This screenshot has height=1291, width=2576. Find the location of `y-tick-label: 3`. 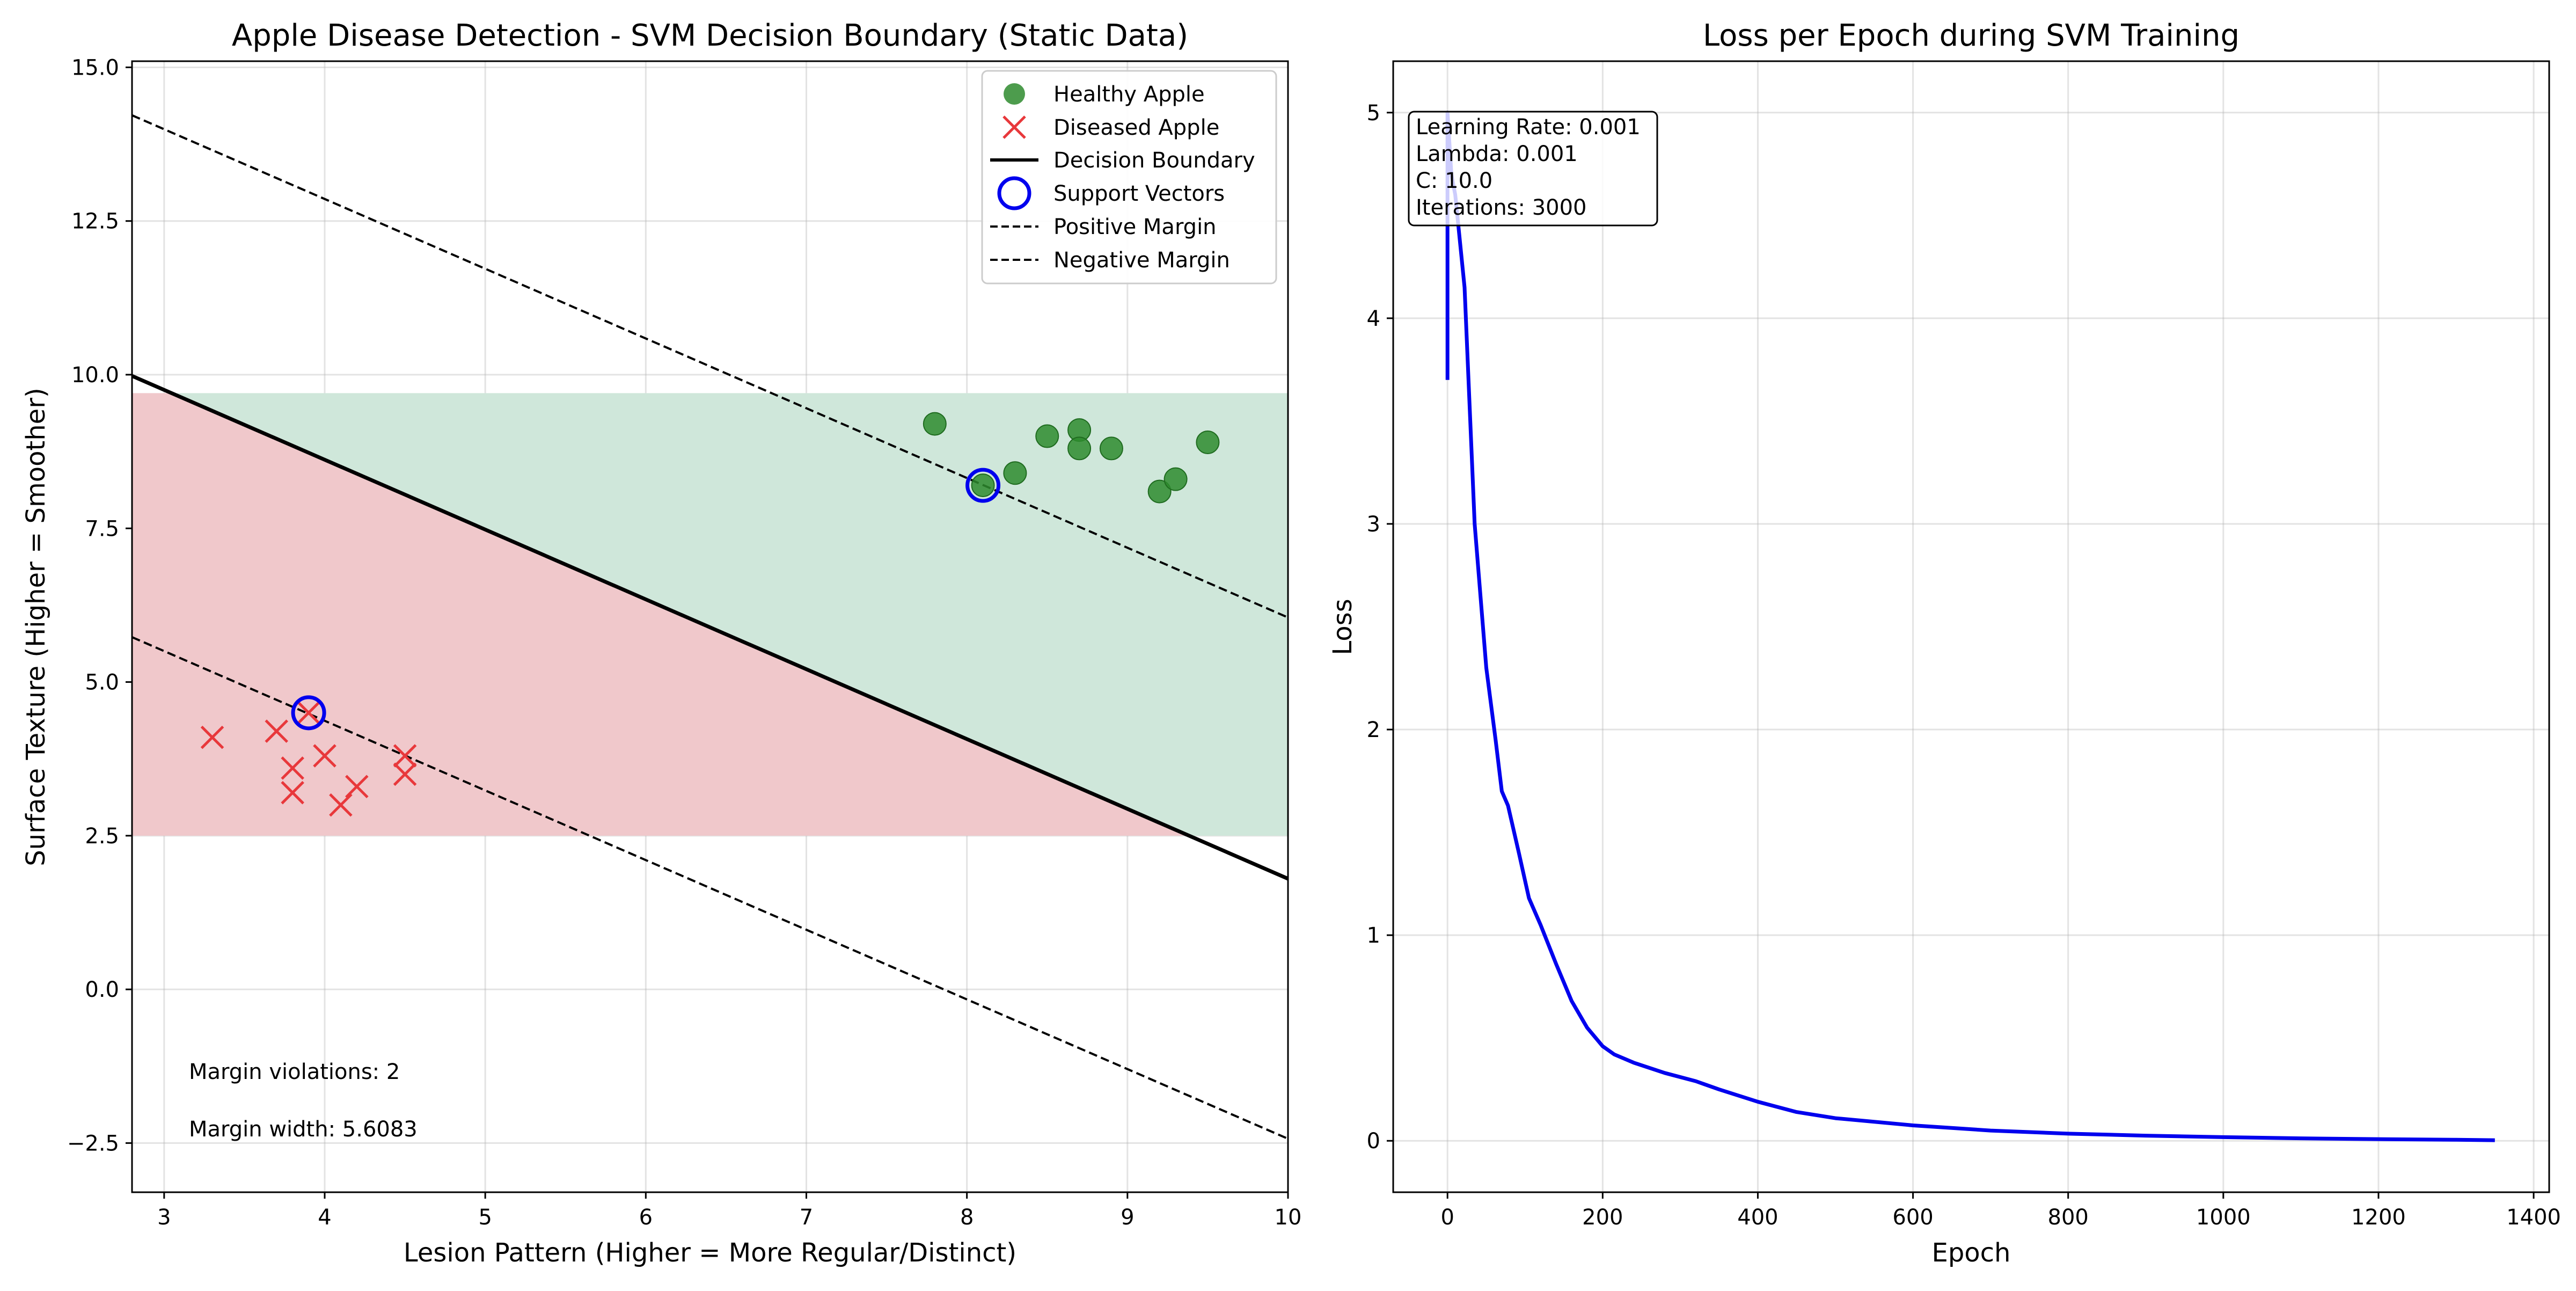

y-tick-label: 3 is located at coordinates (1373, 524).